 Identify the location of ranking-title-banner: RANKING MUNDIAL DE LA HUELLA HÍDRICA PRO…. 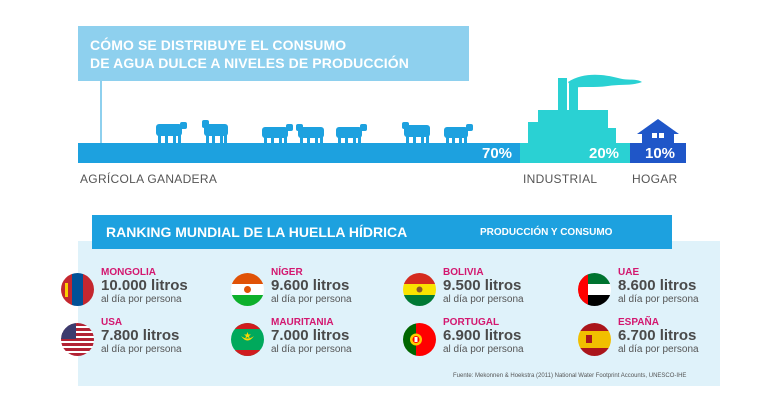
(382, 232).